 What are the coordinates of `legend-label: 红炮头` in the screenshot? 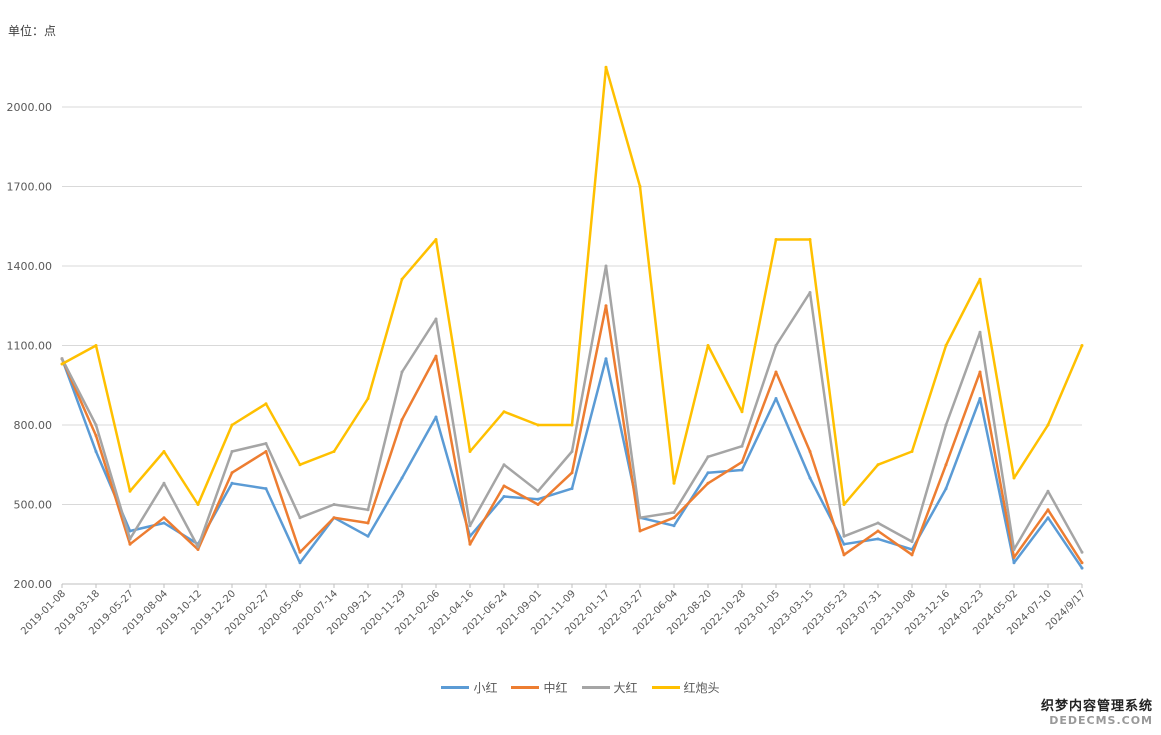 It's located at (701, 688).